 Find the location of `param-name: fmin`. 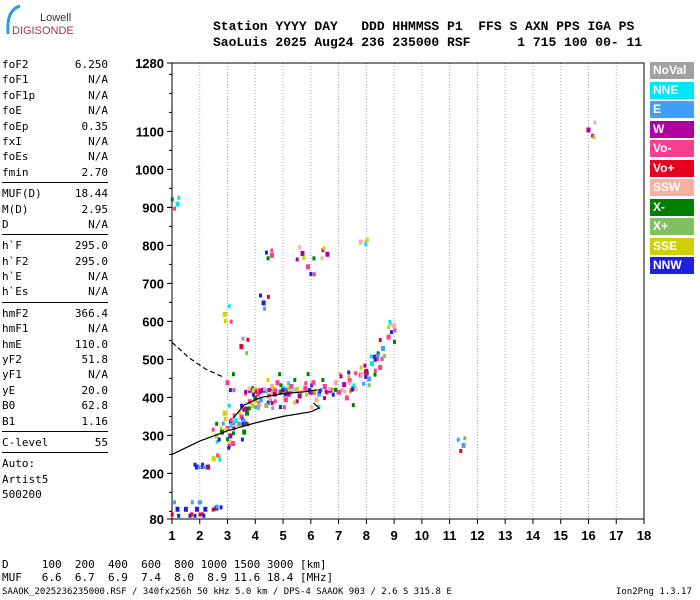

param-name: fmin is located at coordinates (15, 172).